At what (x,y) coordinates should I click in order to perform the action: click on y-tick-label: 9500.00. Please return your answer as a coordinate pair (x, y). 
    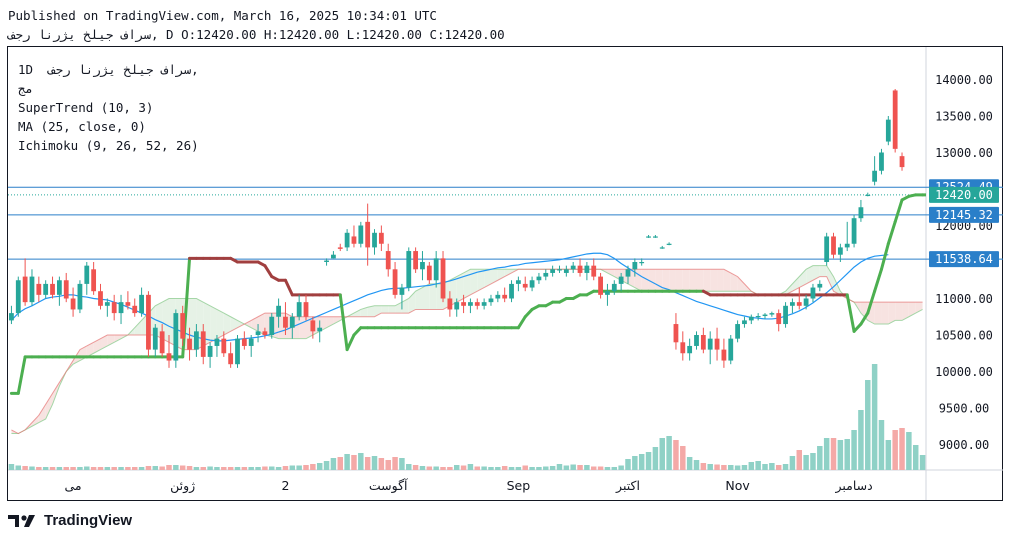
    Looking at the image, I should click on (964, 409).